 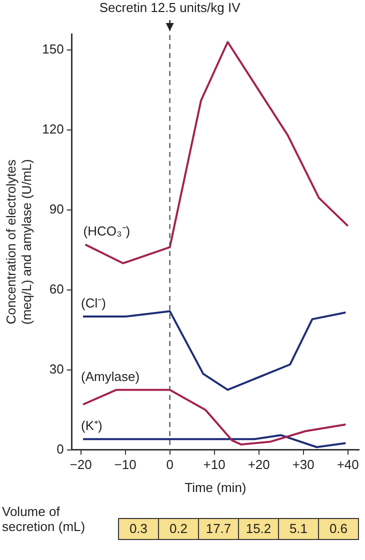 What do you see at coordinates (214, 464) in the screenshot?
I see `x-tick-label: +10` at bounding box center [214, 464].